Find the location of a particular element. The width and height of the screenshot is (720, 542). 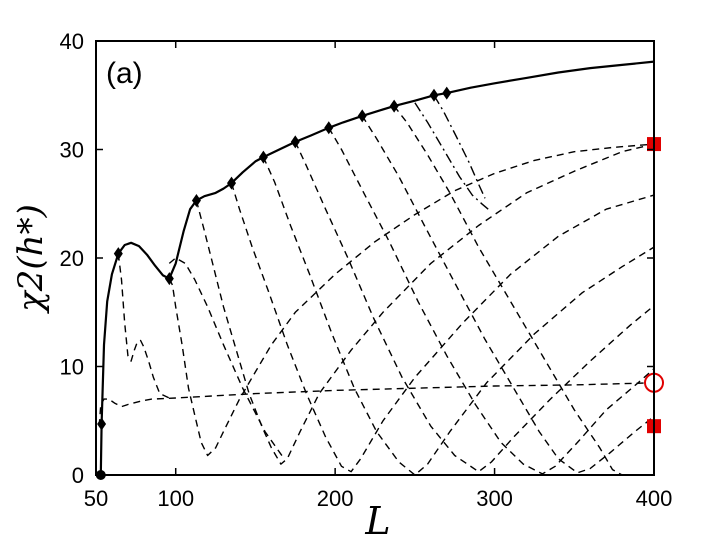

y-tick-label-30: 30 is located at coordinates (72, 150).